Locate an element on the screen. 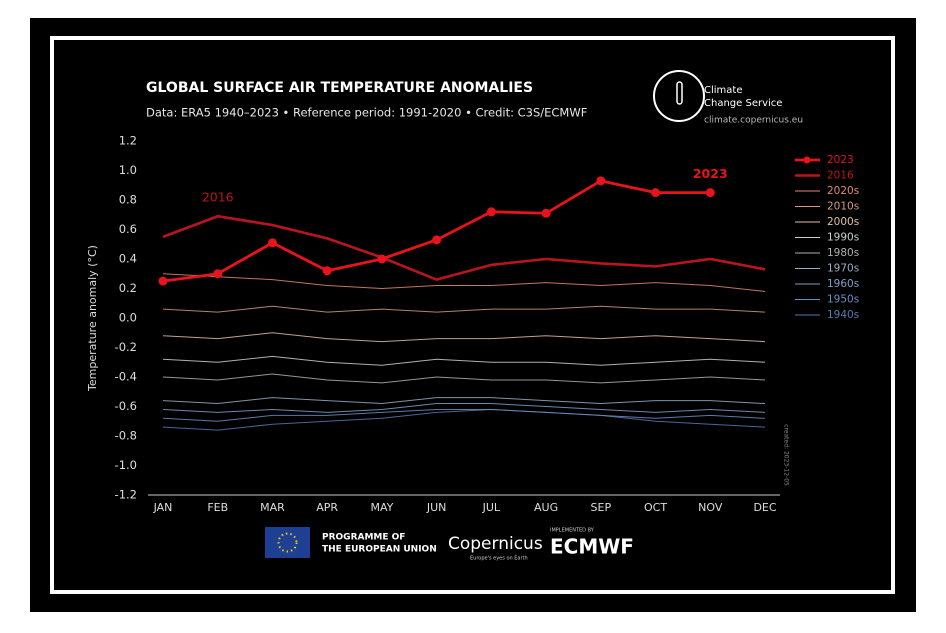 The height and width of the screenshot is (633, 946). y-tick-label: 0.4 is located at coordinates (128, 259).